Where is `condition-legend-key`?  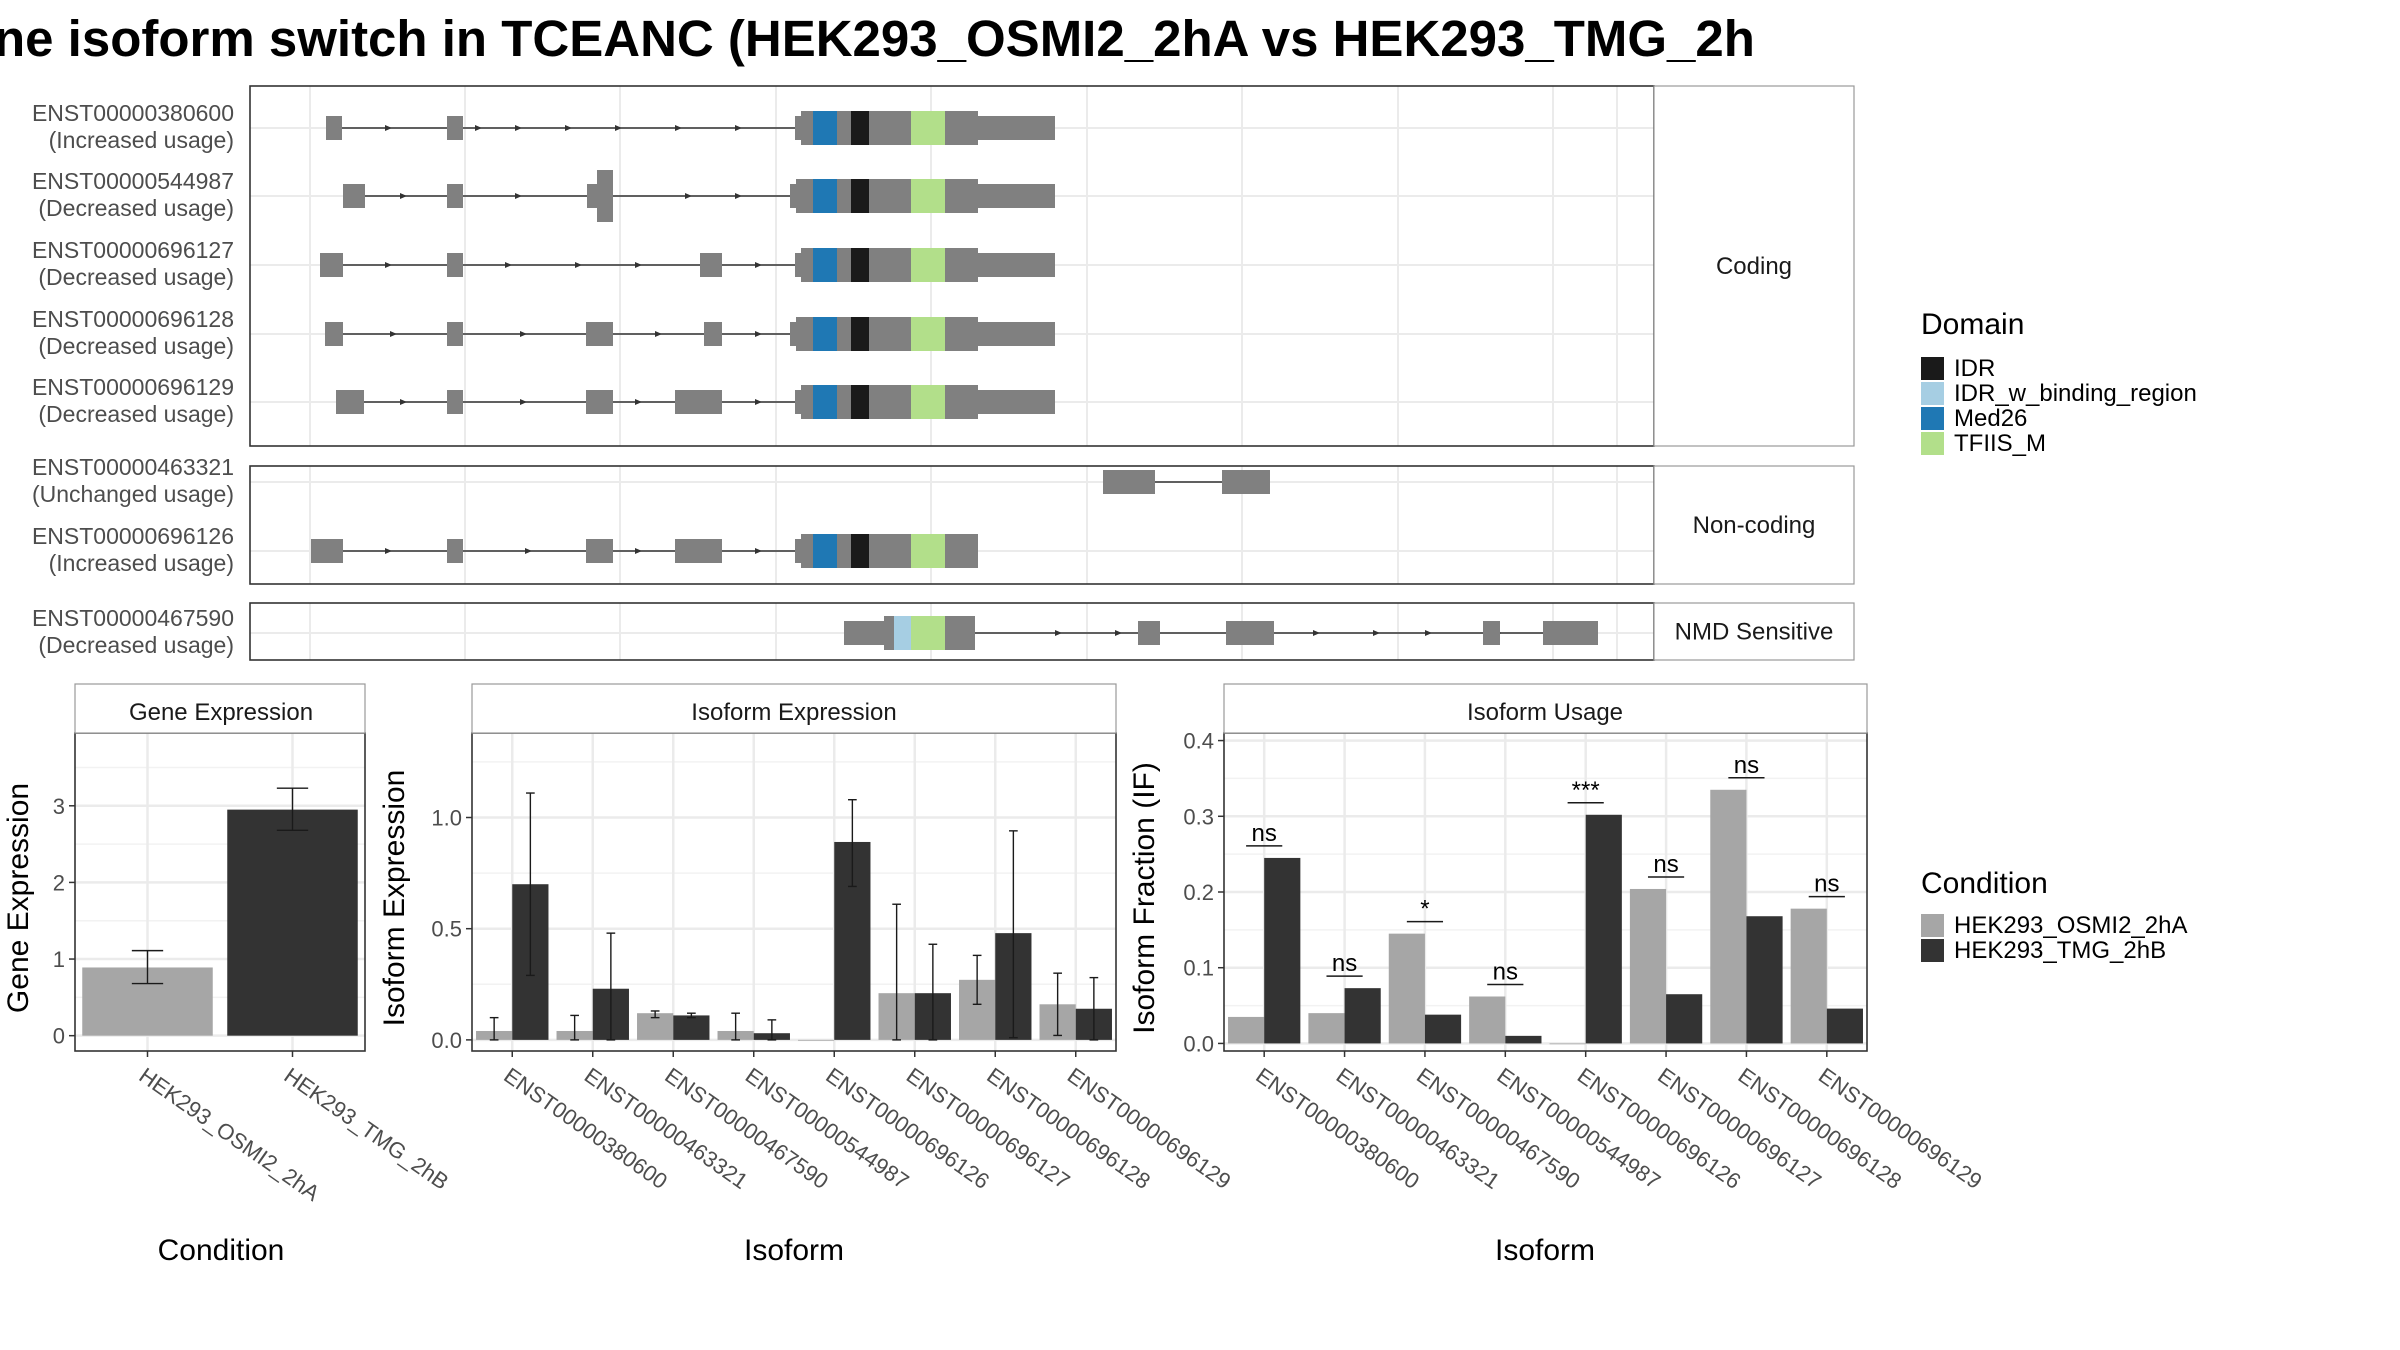
condition-legend-key is located at coordinates (1932, 925).